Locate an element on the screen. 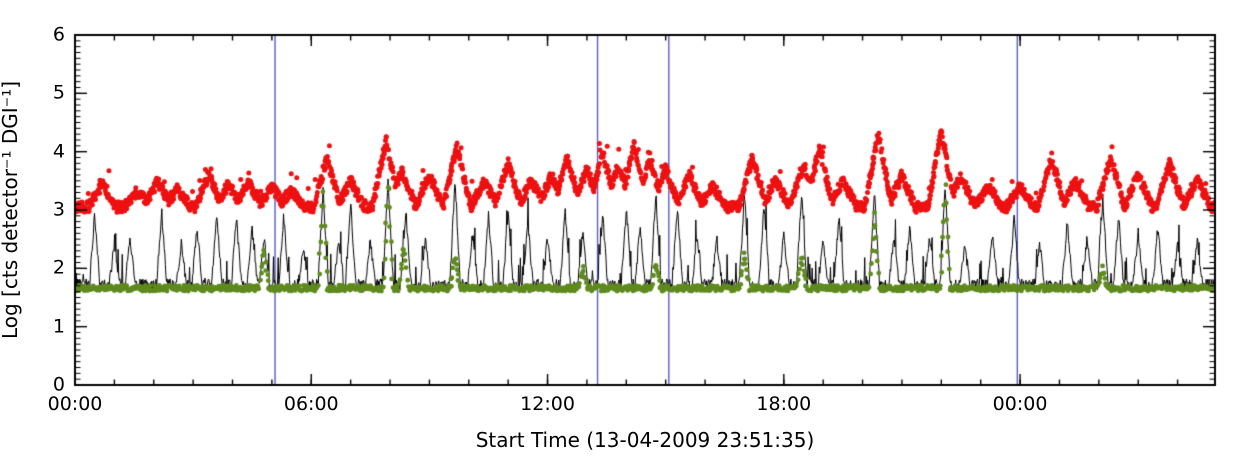  y-axis-title: Log [cts detector⁻¹ DGI⁻¹] is located at coordinates (11, 210).